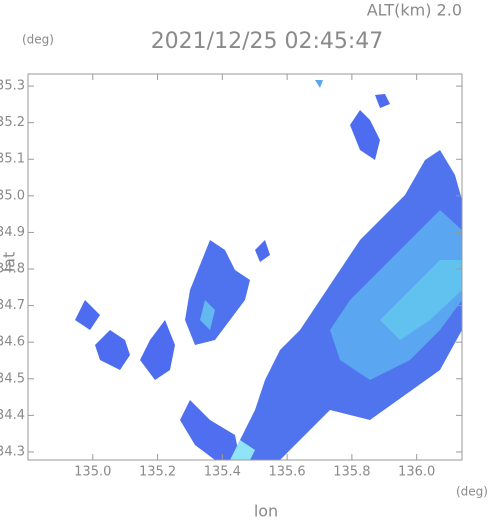 Image resolution: width=491 pixels, height=521 pixels. What do you see at coordinates (414, 10) in the screenshot?
I see `altitude: ALT(km) 2.0` at bounding box center [414, 10].